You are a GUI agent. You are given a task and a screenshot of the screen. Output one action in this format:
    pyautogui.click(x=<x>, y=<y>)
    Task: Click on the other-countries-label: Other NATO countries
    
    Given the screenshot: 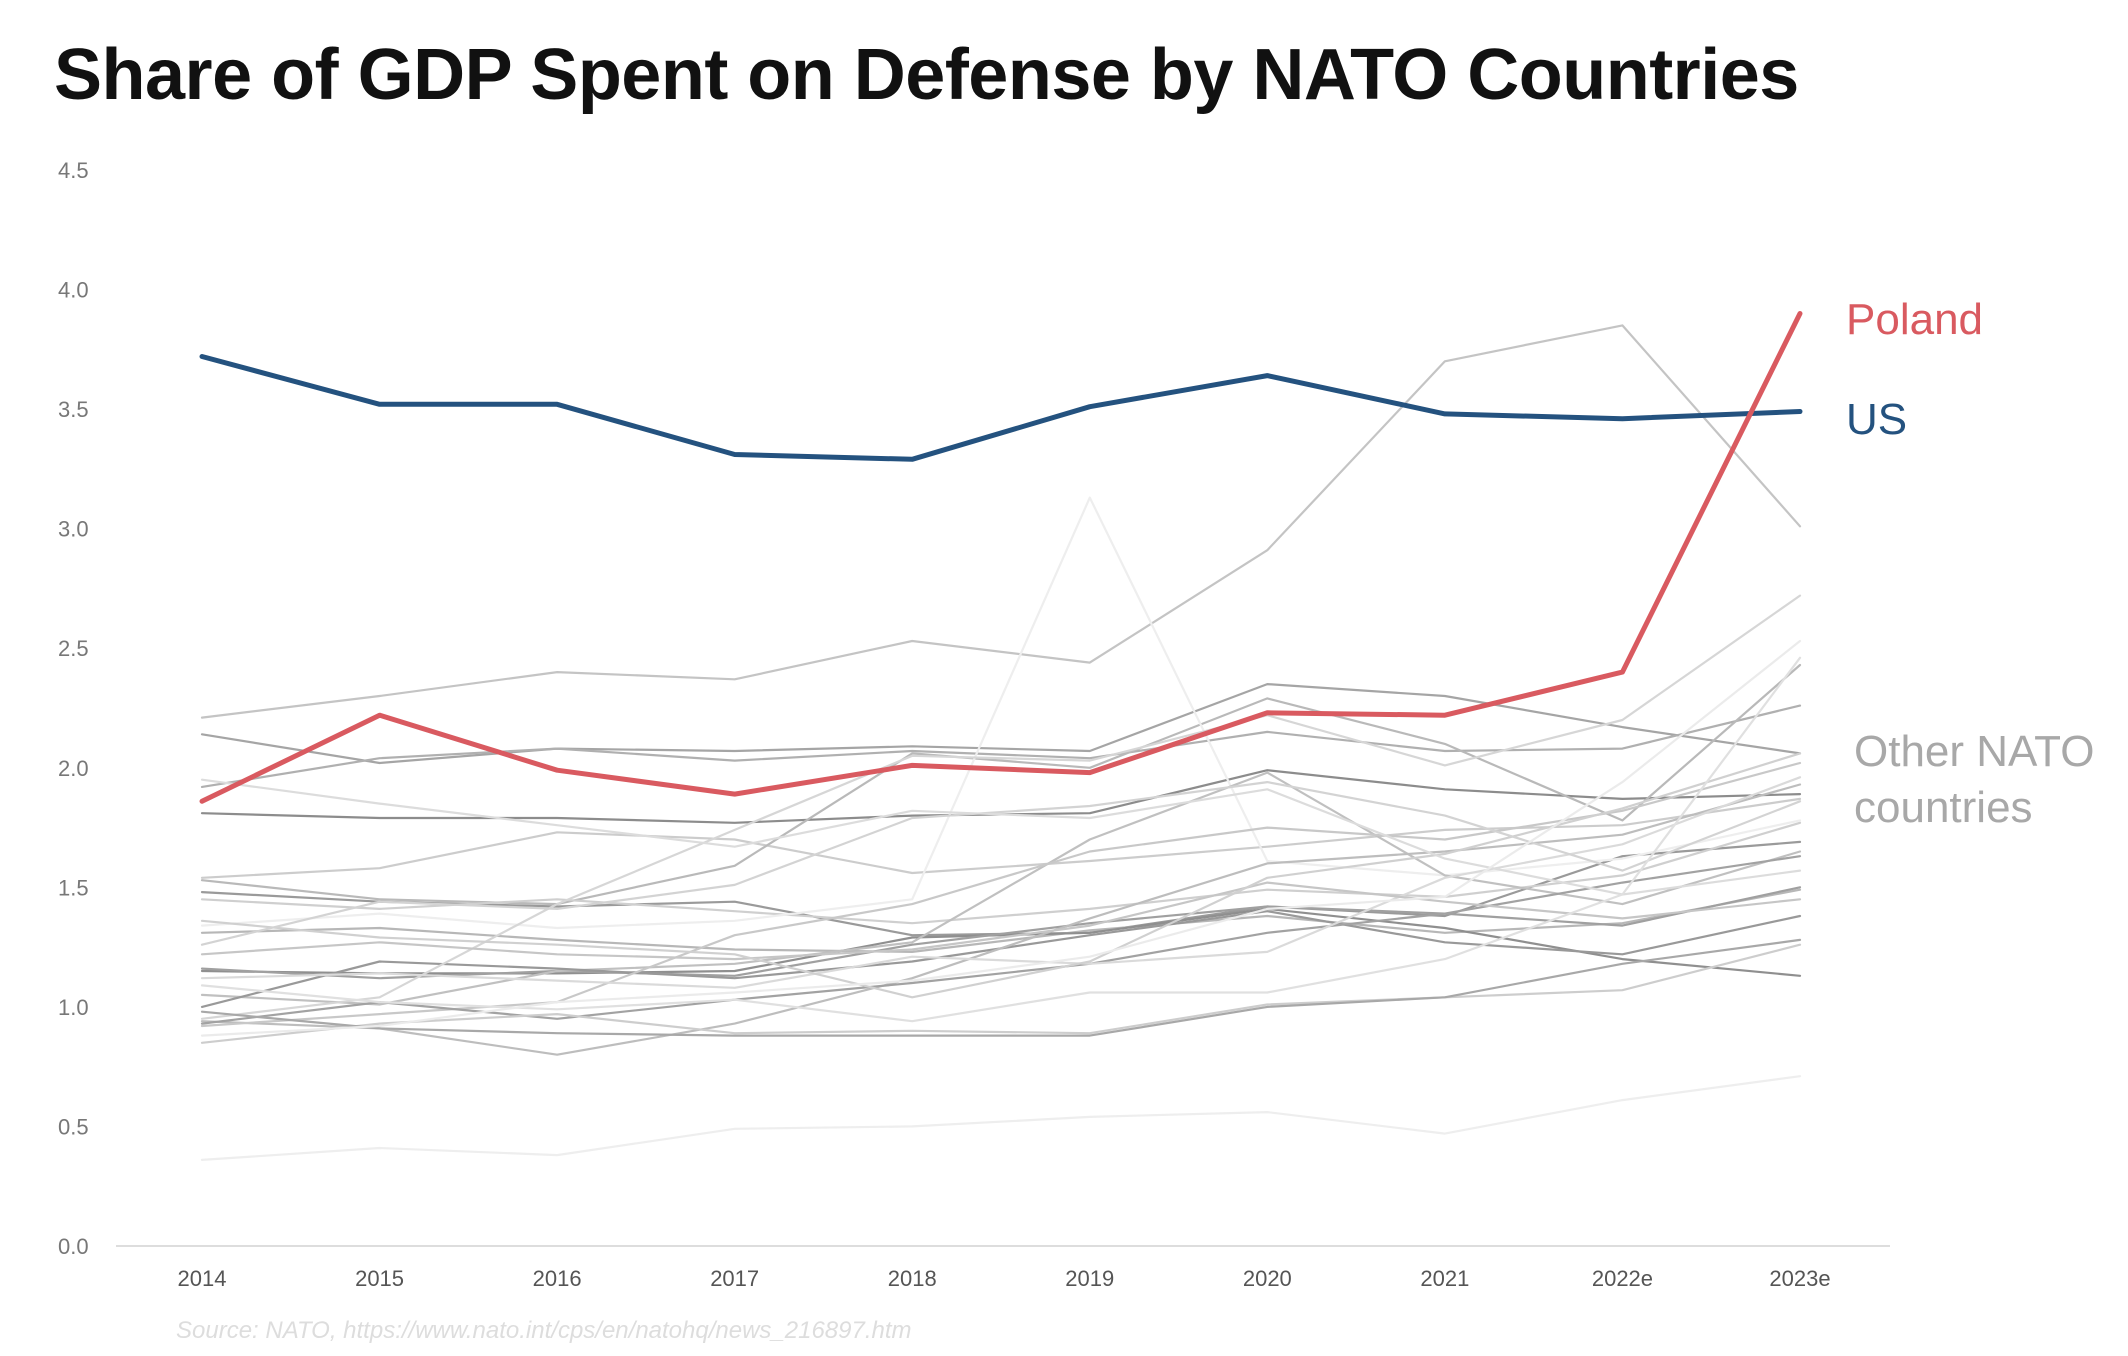 What is the action you would take?
    pyautogui.click(x=1974, y=779)
    